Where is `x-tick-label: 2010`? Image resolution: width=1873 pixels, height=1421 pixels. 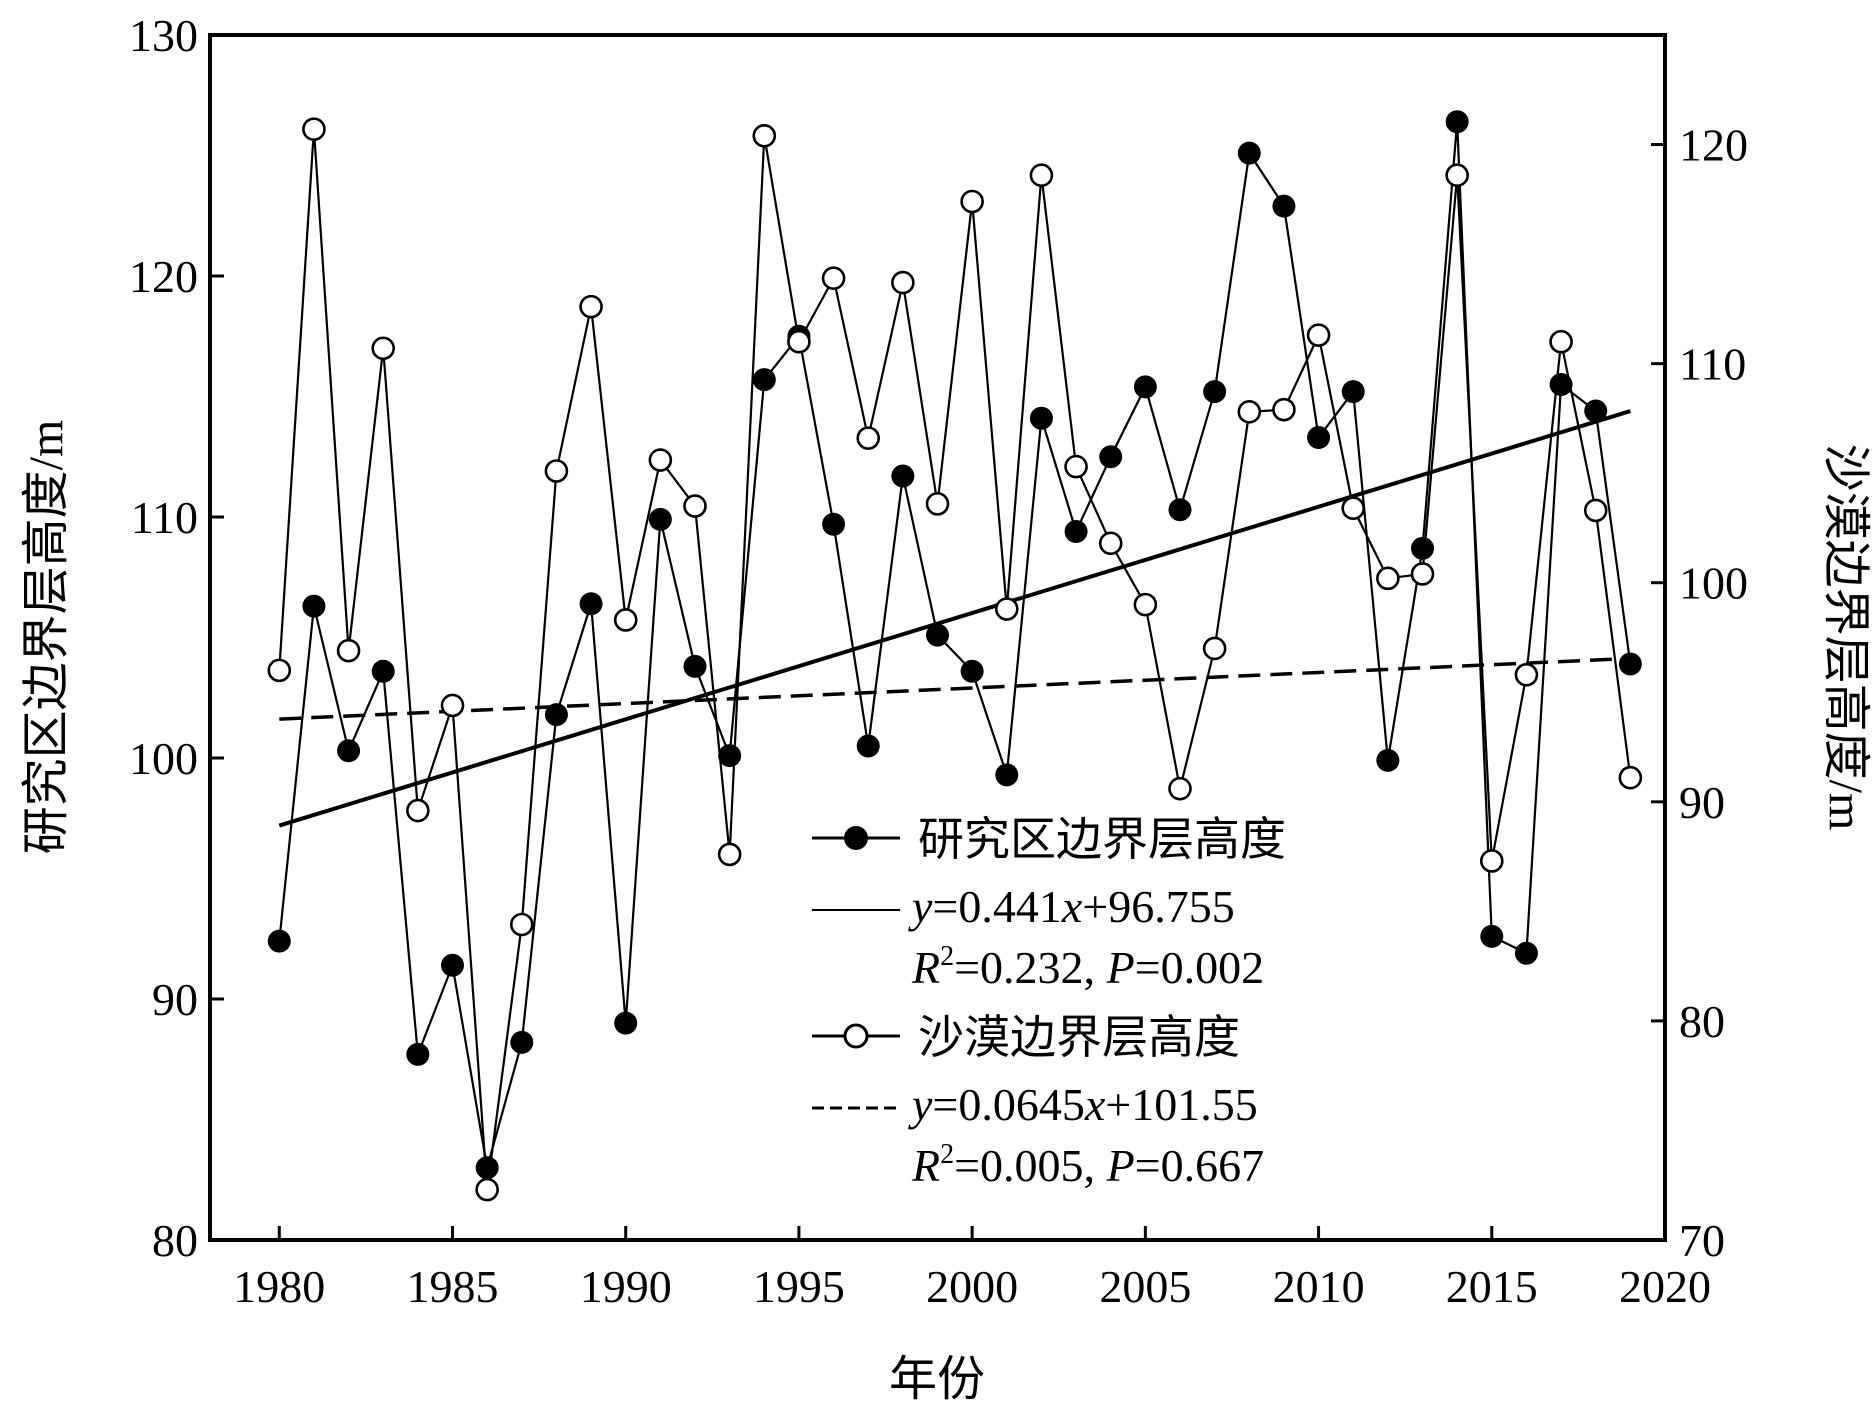 x-tick-label: 2010 is located at coordinates (1319, 1286).